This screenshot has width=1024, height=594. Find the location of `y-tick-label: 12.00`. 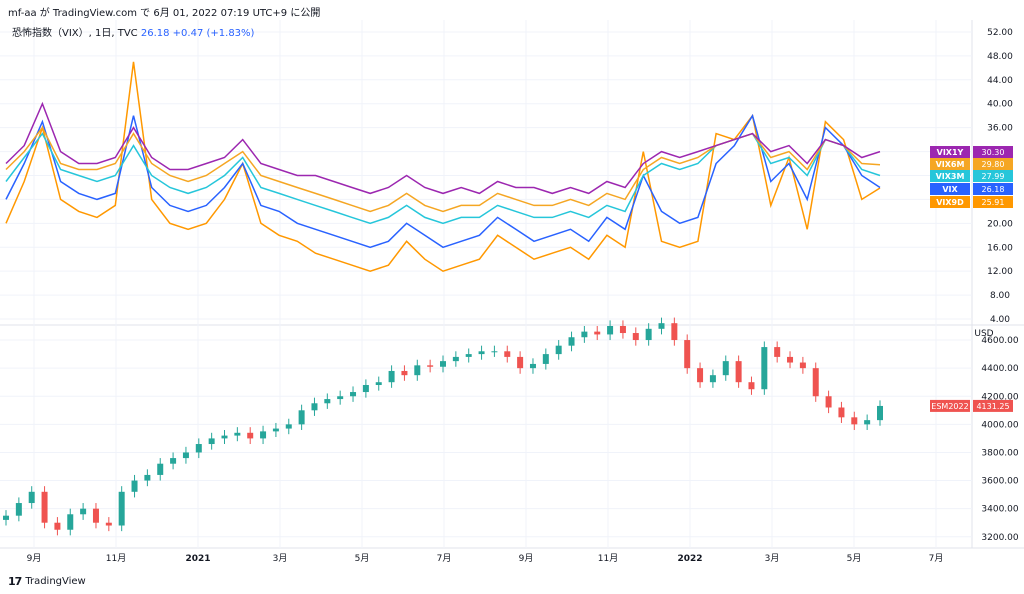

y-tick-label: 12.00 is located at coordinates (1000, 272).